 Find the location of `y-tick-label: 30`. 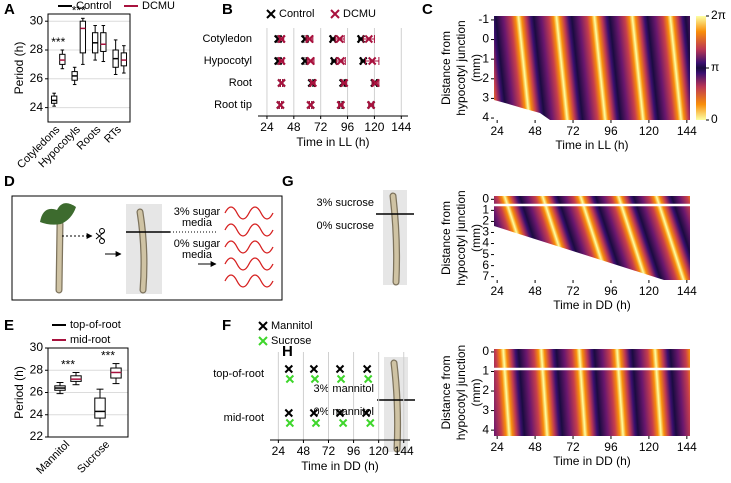

y-tick-label: 30 is located at coordinates (37, 347).